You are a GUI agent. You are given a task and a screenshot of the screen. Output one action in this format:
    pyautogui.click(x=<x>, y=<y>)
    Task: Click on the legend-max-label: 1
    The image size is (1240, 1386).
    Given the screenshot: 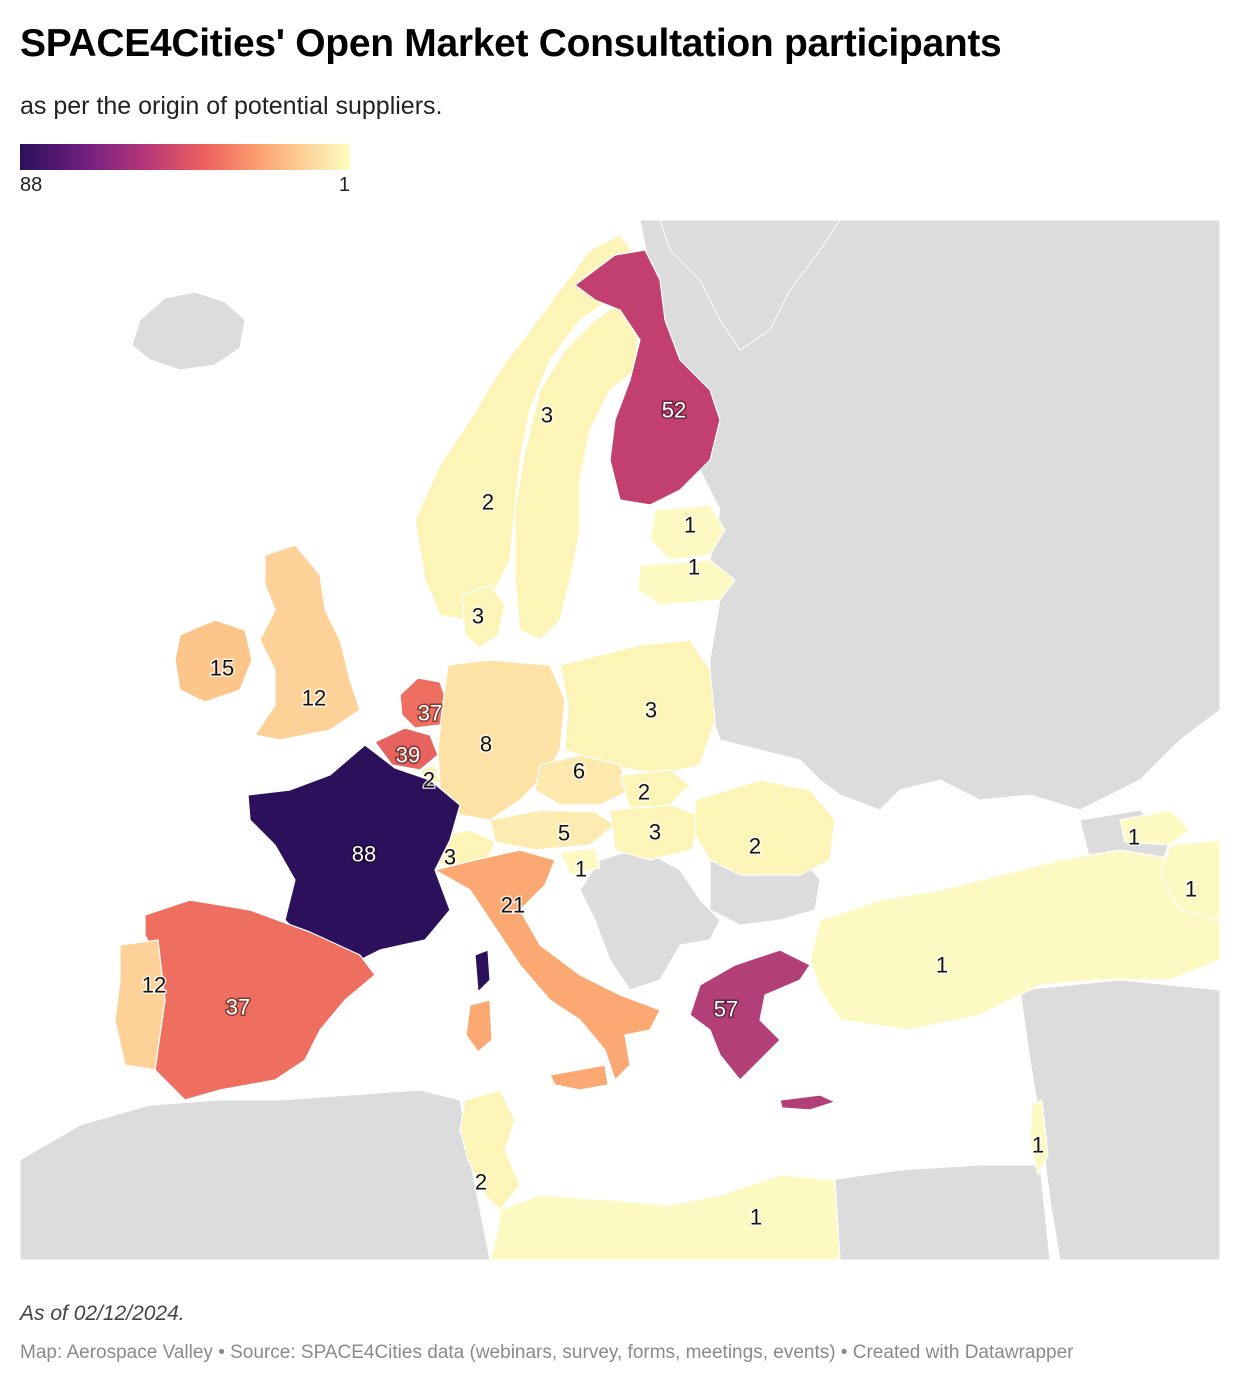 What is the action you would take?
    pyautogui.click(x=344, y=185)
    